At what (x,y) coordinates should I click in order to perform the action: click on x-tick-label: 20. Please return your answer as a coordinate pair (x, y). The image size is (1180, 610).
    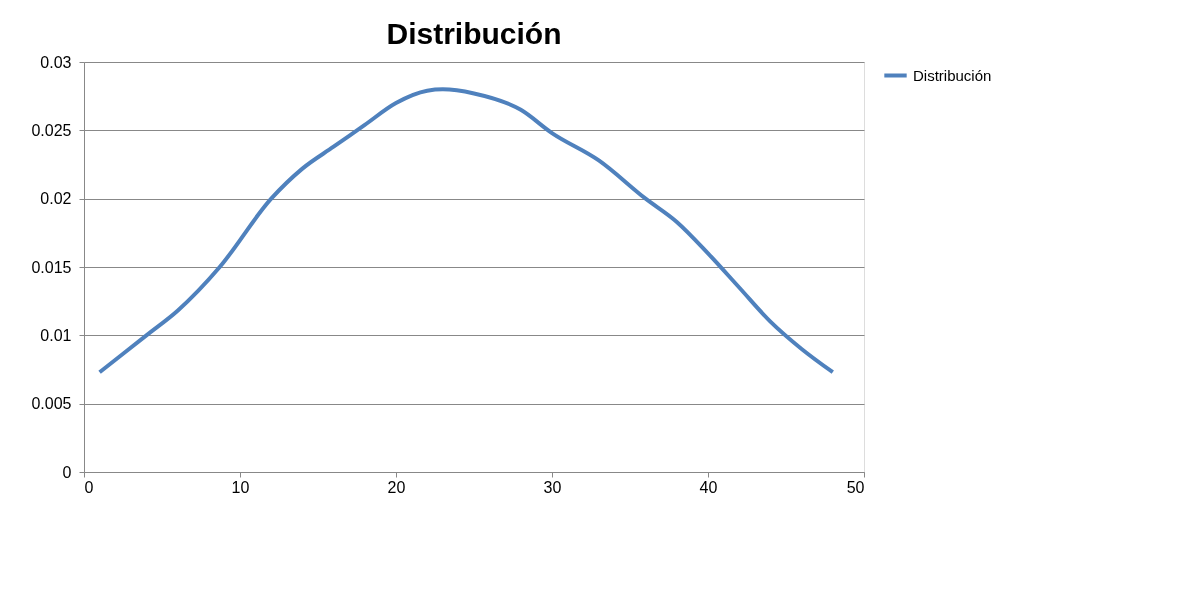
    Looking at the image, I should click on (396, 487).